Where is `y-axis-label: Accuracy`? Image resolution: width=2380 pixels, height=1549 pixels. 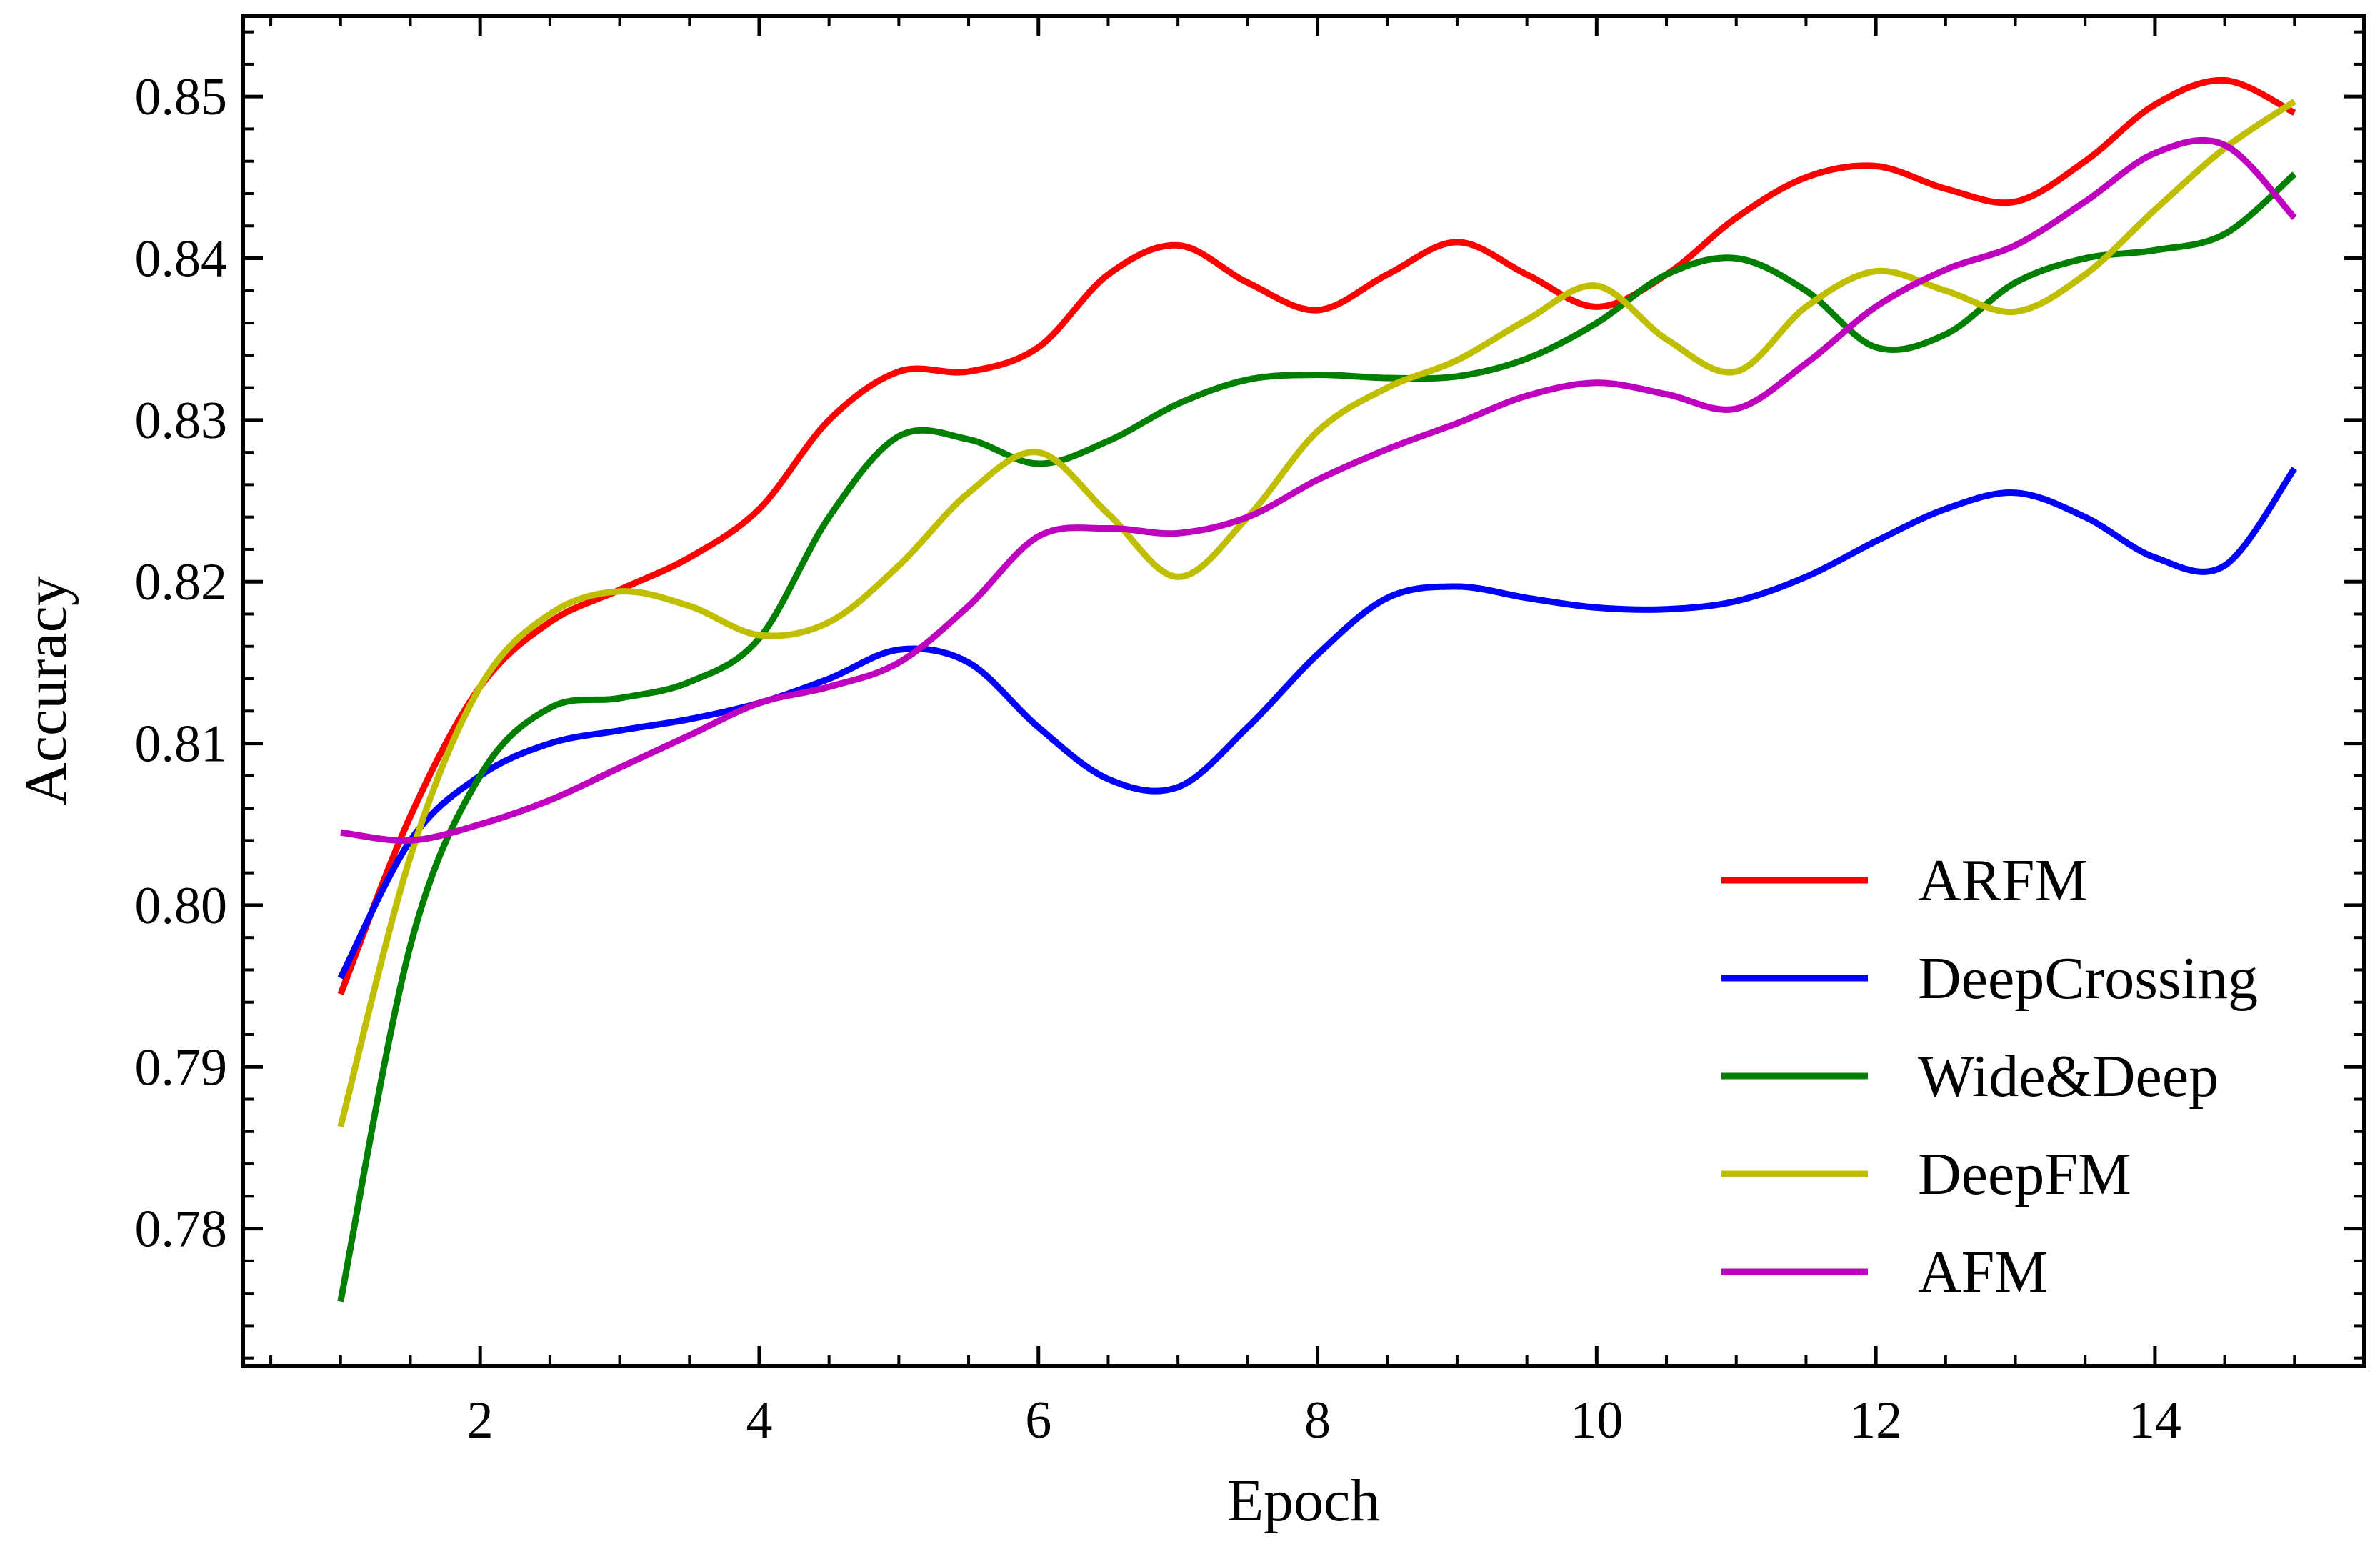 y-axis-label: Accuracy is located at coordinates (46, 691).